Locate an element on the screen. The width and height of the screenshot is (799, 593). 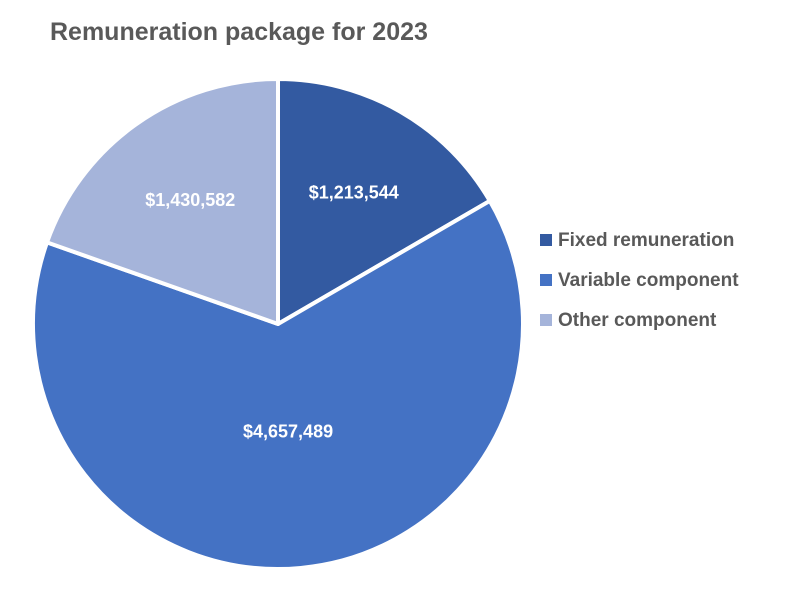
legend-item-fixed: Fixed remuneration is located at coordinates (660, 241).